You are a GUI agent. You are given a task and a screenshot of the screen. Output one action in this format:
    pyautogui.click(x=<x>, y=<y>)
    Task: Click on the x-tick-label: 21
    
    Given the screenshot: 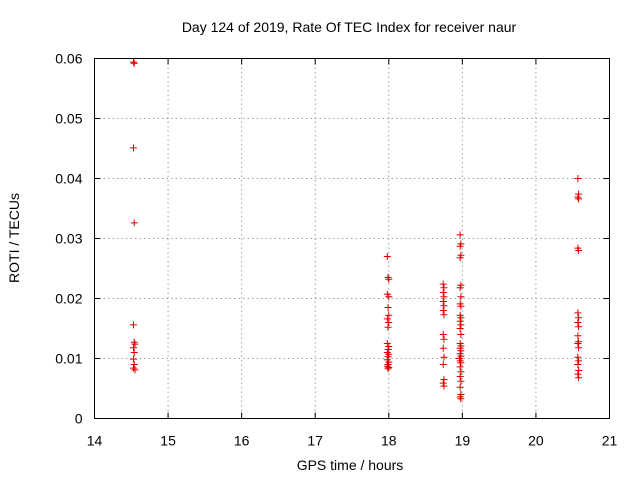 What is the action you would take?
    pyautogui.click(x=610, y=441)
    